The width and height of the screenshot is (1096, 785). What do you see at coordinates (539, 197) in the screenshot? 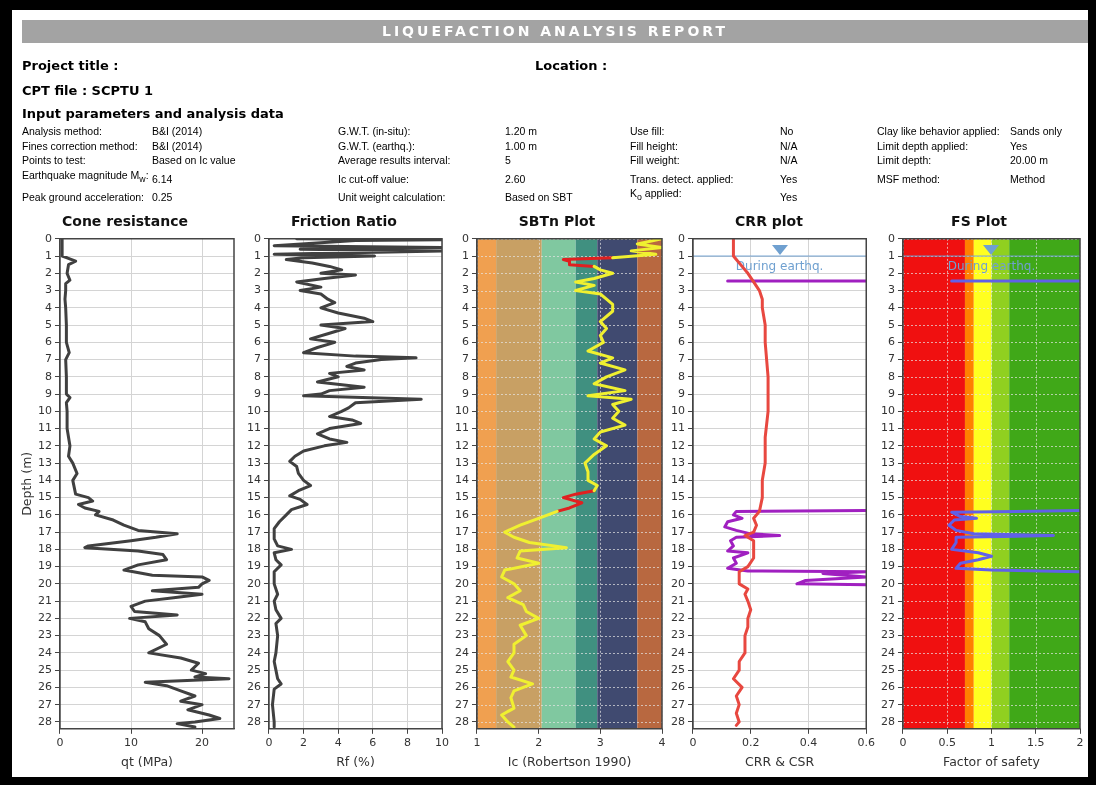
I see `text: Based on SBT` at bounding box center [539, 197].